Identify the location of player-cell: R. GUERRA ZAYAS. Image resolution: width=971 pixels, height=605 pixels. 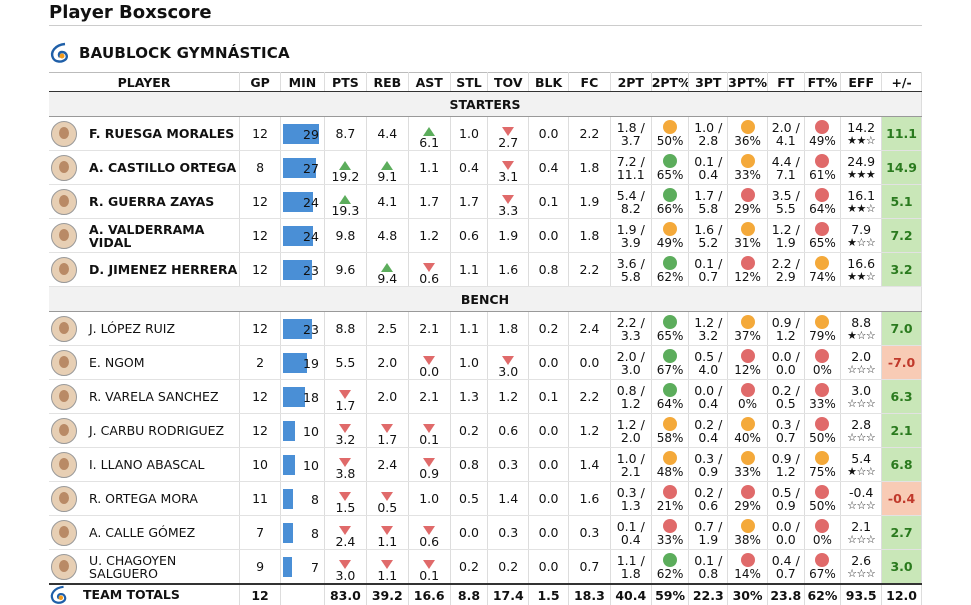
(145, 201).